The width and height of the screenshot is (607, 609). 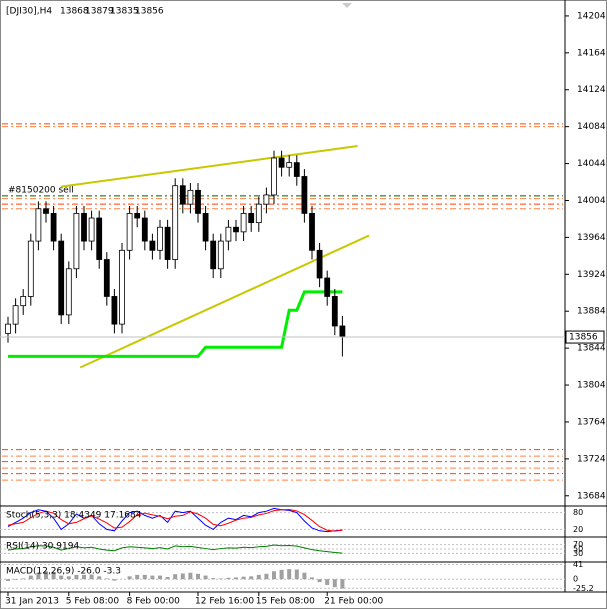 I want to click on x-tick-label: 31 Jan 2013, so click(x=32, y=602).